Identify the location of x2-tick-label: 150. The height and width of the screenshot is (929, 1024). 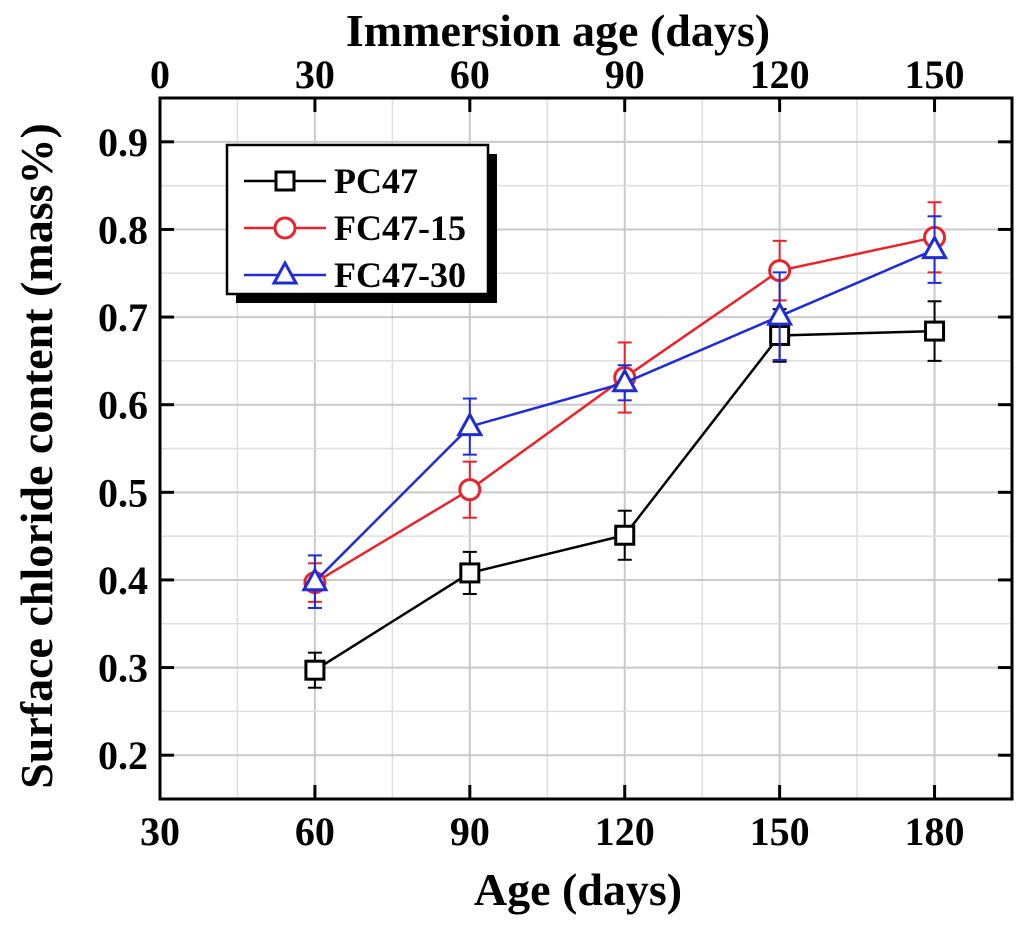
(935, 74).